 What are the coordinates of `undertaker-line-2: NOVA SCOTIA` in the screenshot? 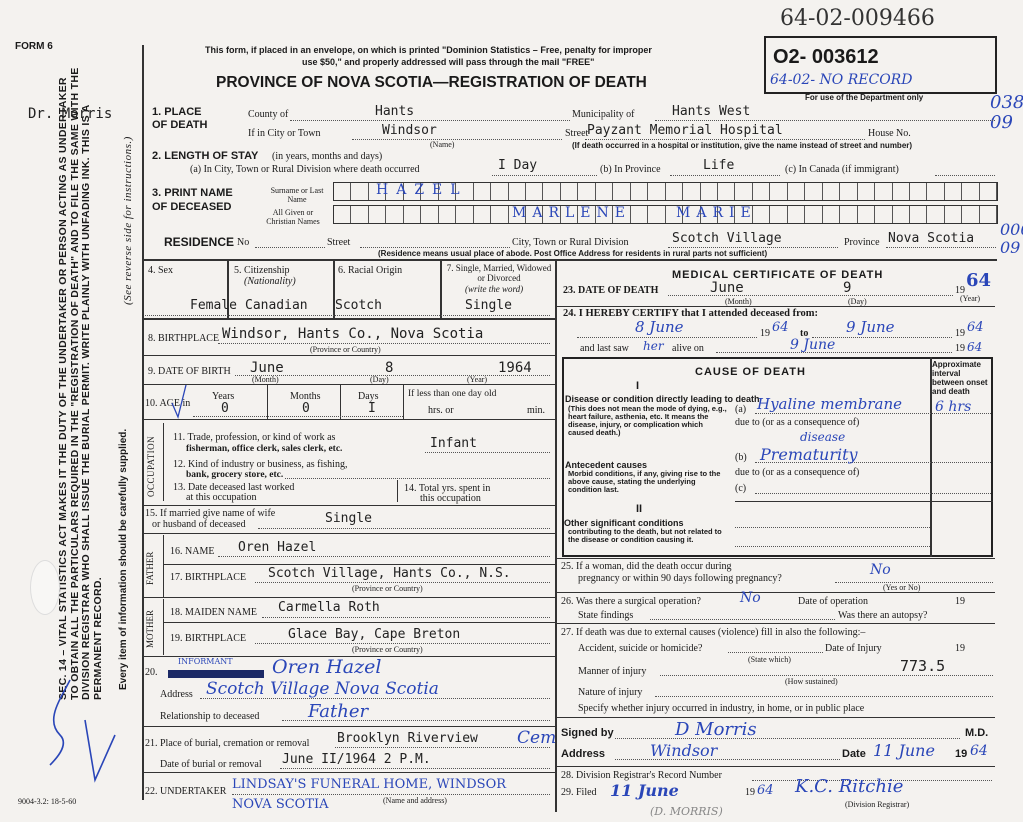 It's located at (280, 804).